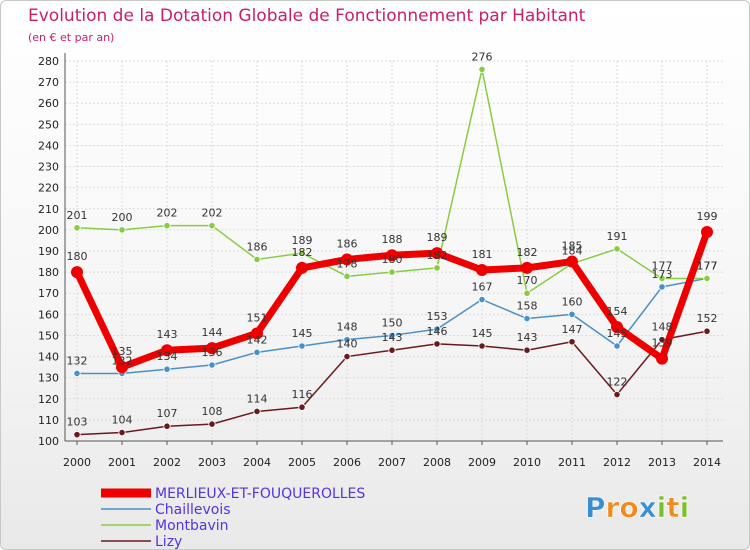 The width and height of the screenshot is (750, 550). What do you see at coordinates (192, 526) in the screenshot?
I see `legend-label-montbavin: Montbavin` at bounding box center [192, 526].